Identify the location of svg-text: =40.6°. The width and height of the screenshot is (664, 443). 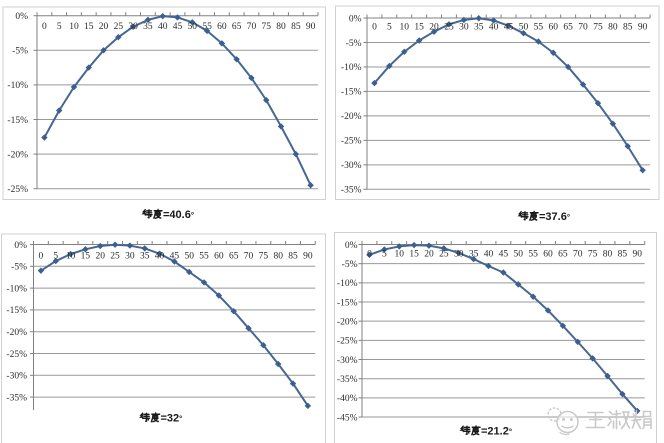
(178, 215).